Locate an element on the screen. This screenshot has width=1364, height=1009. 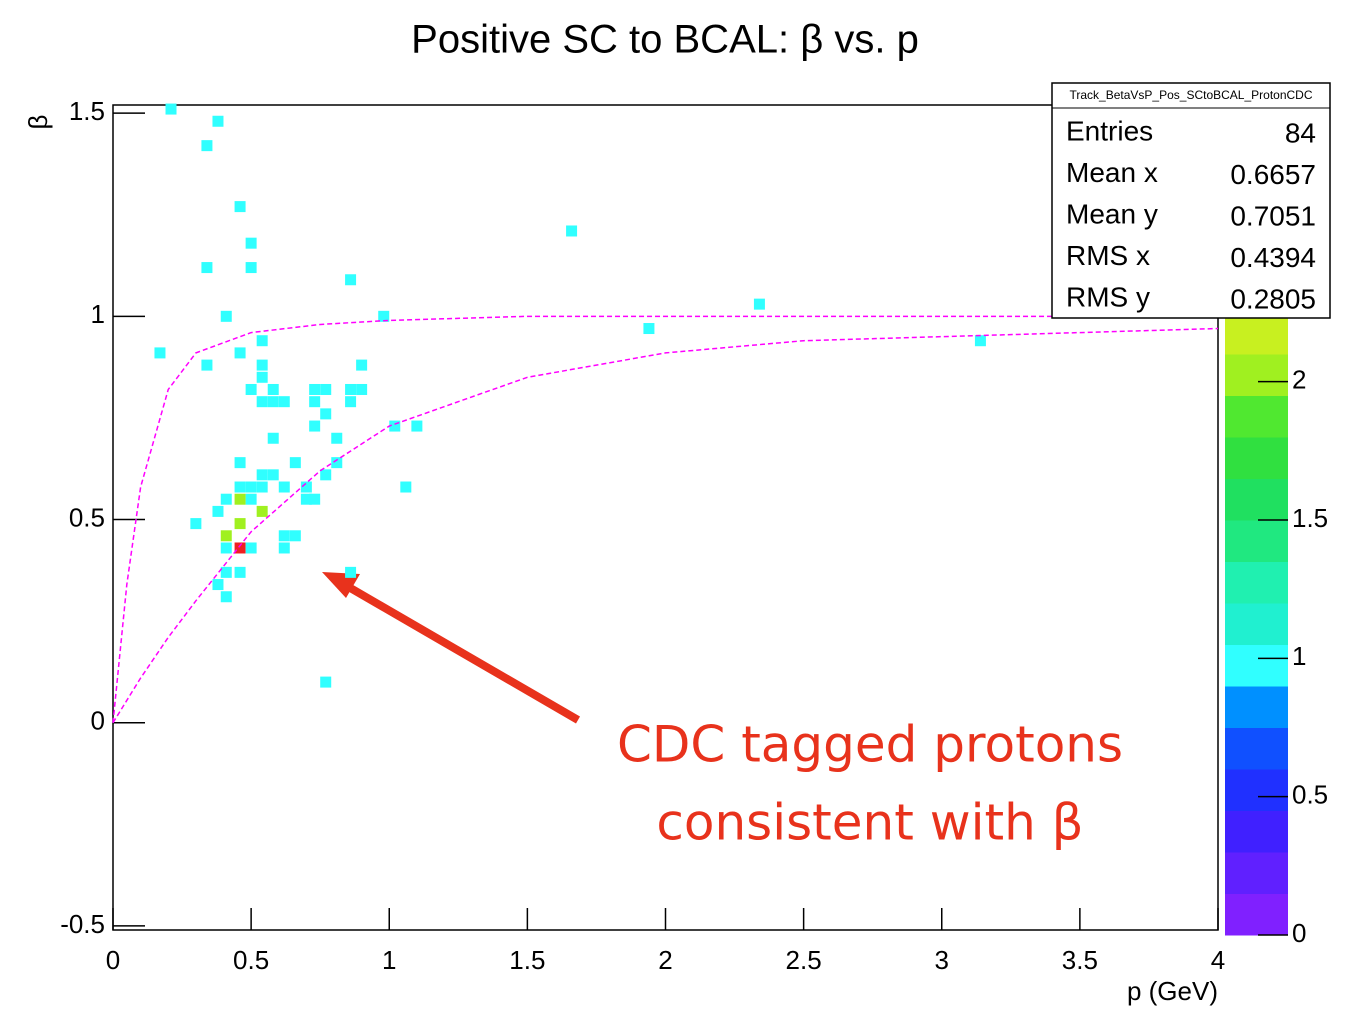
arrow-head is located at coordinates (341, 585).